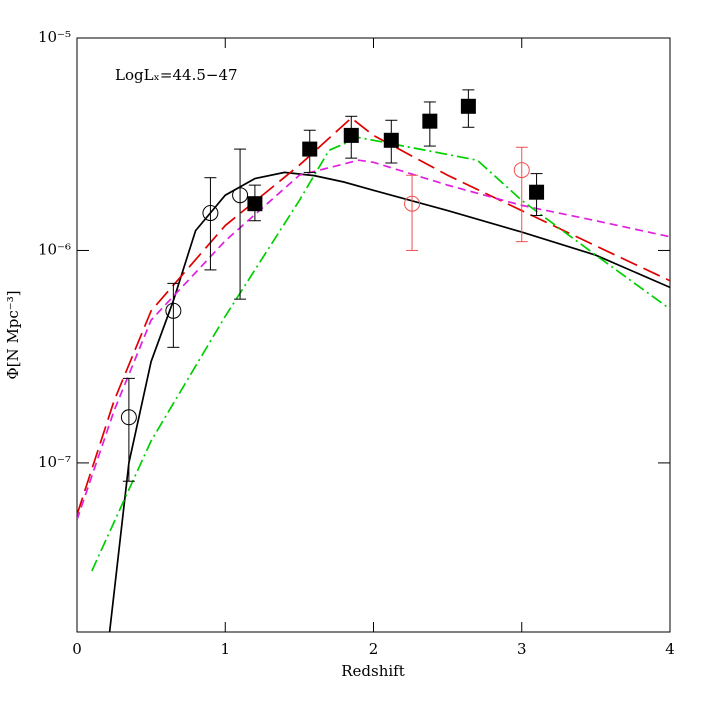 This screenshot has height=712, width=708. Describe the element at coordinates (77, 649) in the screenshot. I see `x-tick-label: 0` at that location.